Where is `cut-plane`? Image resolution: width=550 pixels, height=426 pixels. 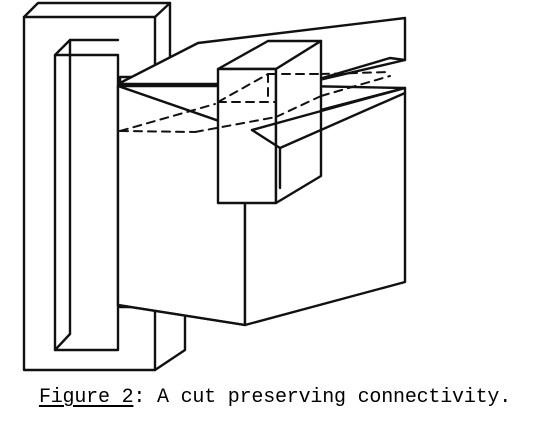 cut-plane is located at coordinates (255, 102).